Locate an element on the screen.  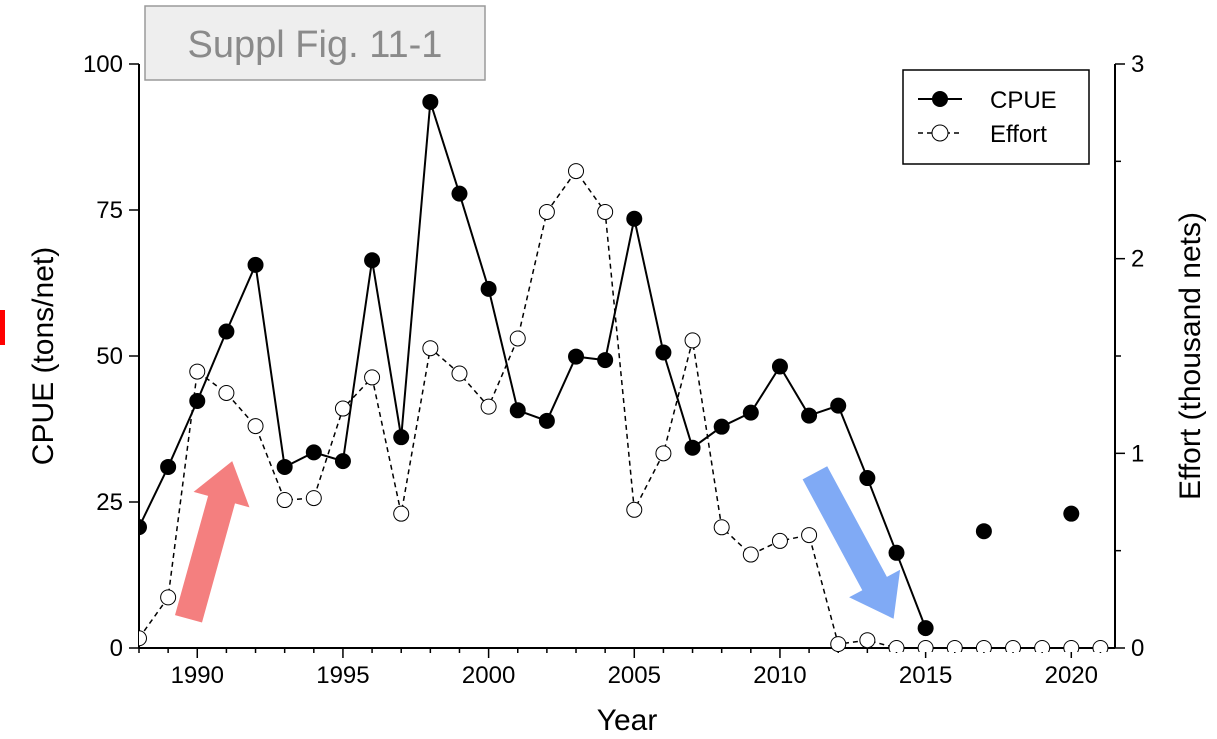
edge-fragment is located at coordinates (2, 327).